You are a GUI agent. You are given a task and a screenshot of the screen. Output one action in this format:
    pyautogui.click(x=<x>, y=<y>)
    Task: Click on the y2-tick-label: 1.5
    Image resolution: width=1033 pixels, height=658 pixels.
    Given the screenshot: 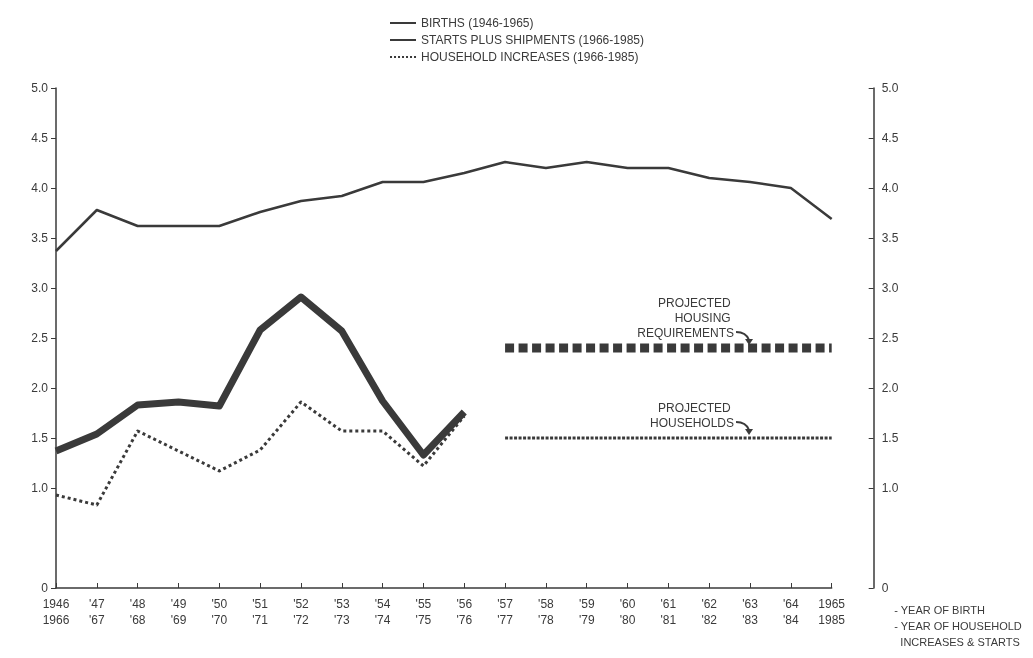 What is the action you would take?
    pyautogui.click(x=890, y=438)
    